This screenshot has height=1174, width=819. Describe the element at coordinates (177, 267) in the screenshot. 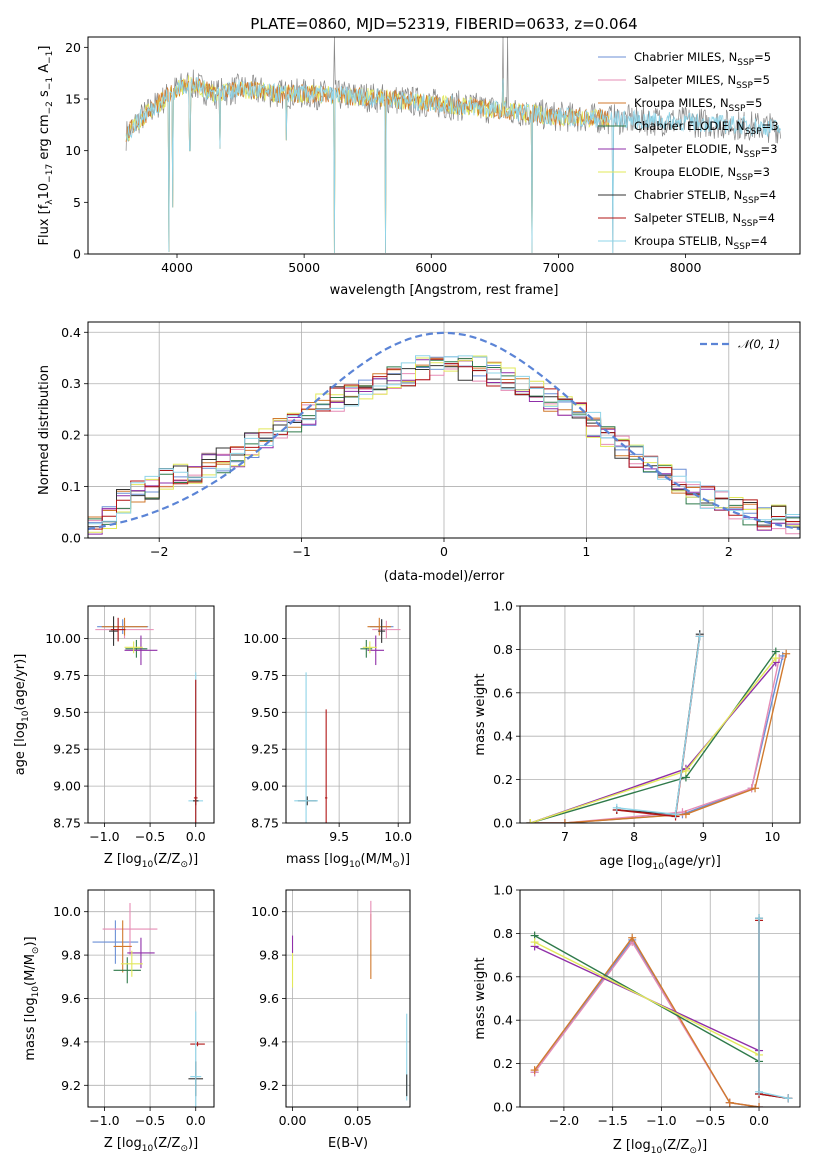

I see `x-tick-label: 4000` at that location.